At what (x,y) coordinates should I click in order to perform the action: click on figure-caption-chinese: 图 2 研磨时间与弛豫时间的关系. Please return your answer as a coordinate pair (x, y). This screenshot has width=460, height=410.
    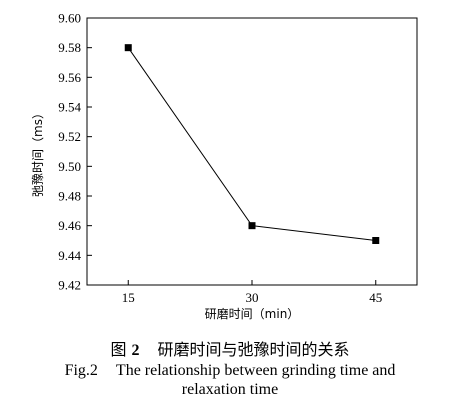
    Looking at the image, I should click on (230, 348).